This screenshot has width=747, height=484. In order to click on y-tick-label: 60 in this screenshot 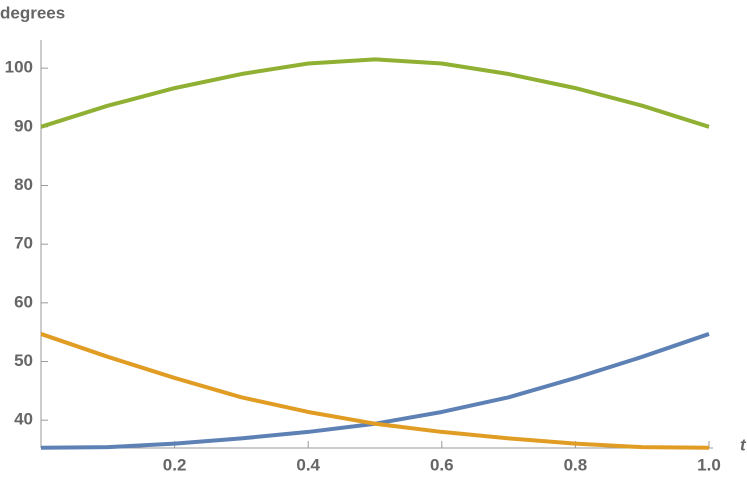, I will do `click(23, 301)`.